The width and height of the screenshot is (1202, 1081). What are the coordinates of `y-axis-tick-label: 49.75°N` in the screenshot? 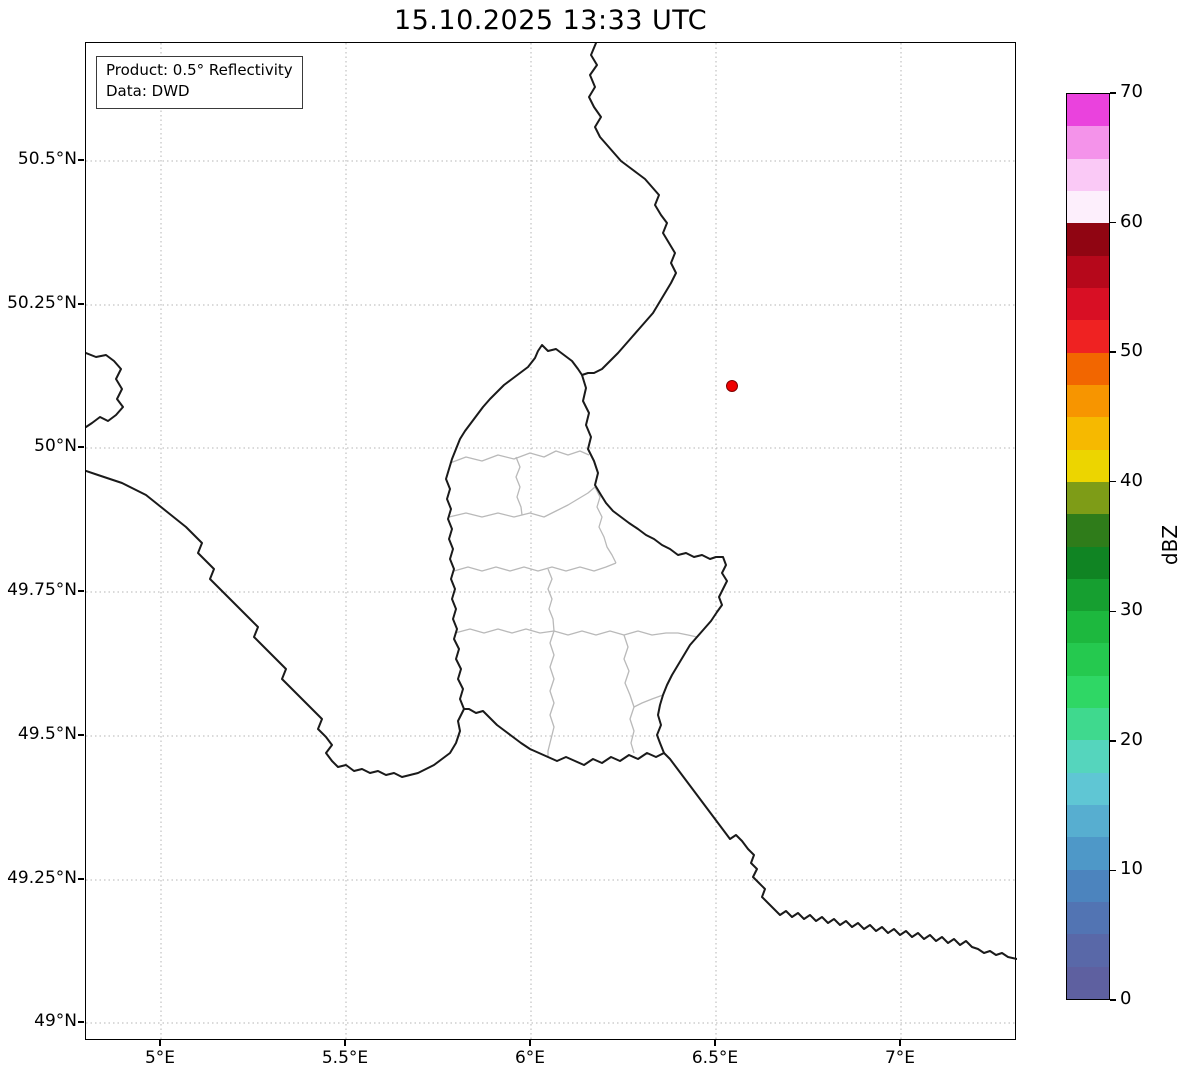 It's located at (42, 590).